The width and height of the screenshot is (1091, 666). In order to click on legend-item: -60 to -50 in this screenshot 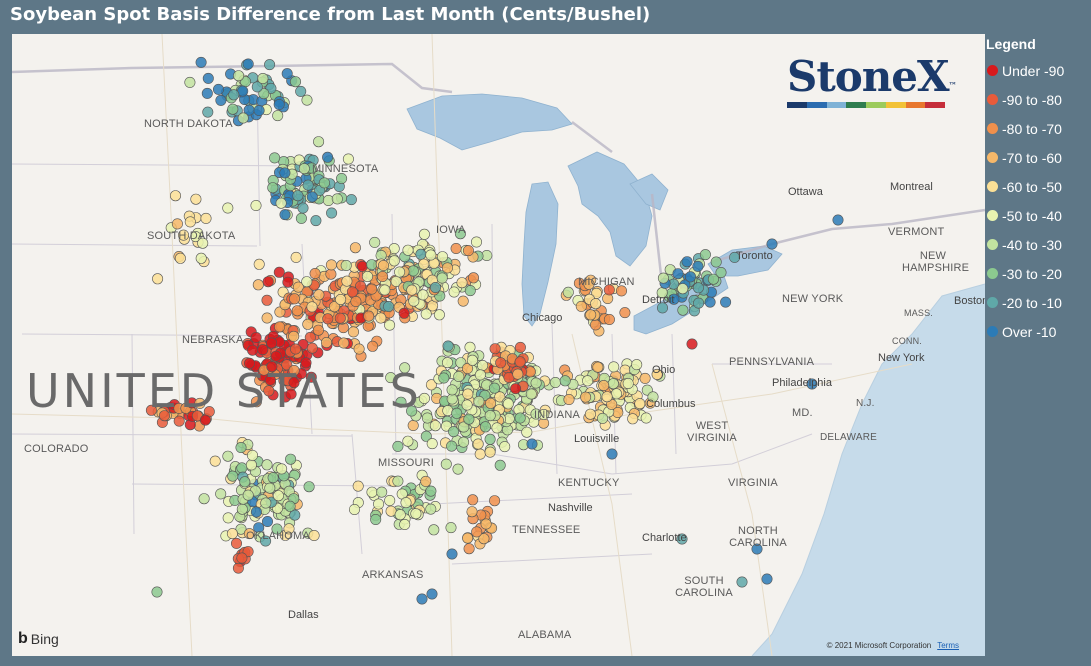, I will do `click(1038, 186)`.